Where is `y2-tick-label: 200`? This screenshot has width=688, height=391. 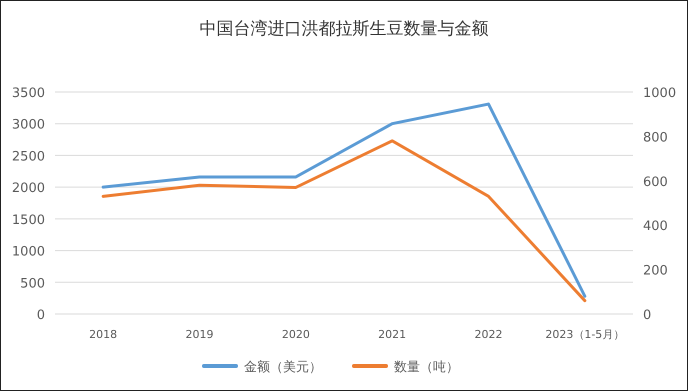 y2-tick-label: 200 is located at coordinates (655, 271).